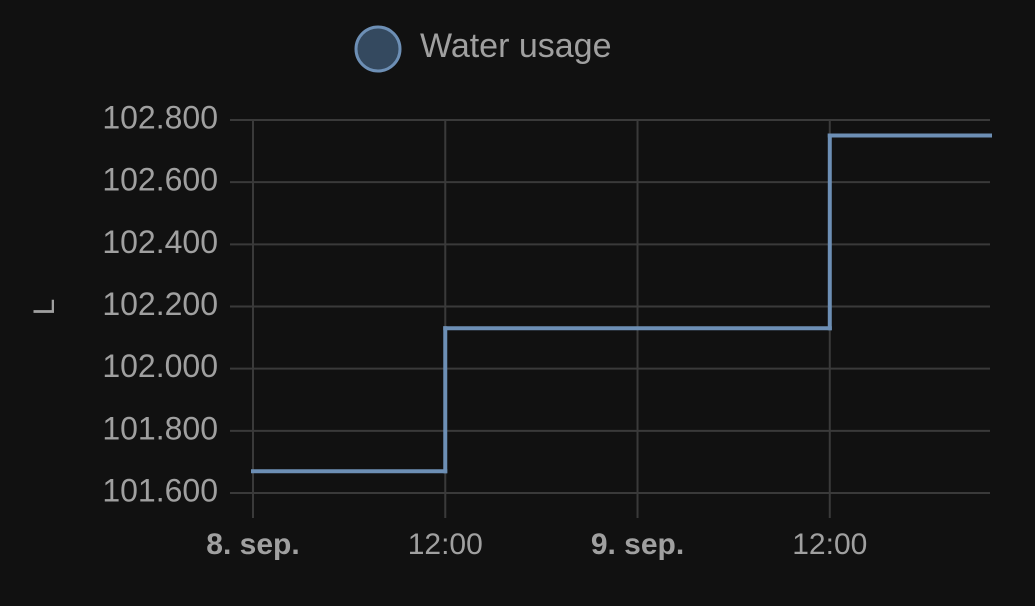  Describe the element at coordinates (516, 46) in the screenshot. I see `legend-label: Water usage` at that location.